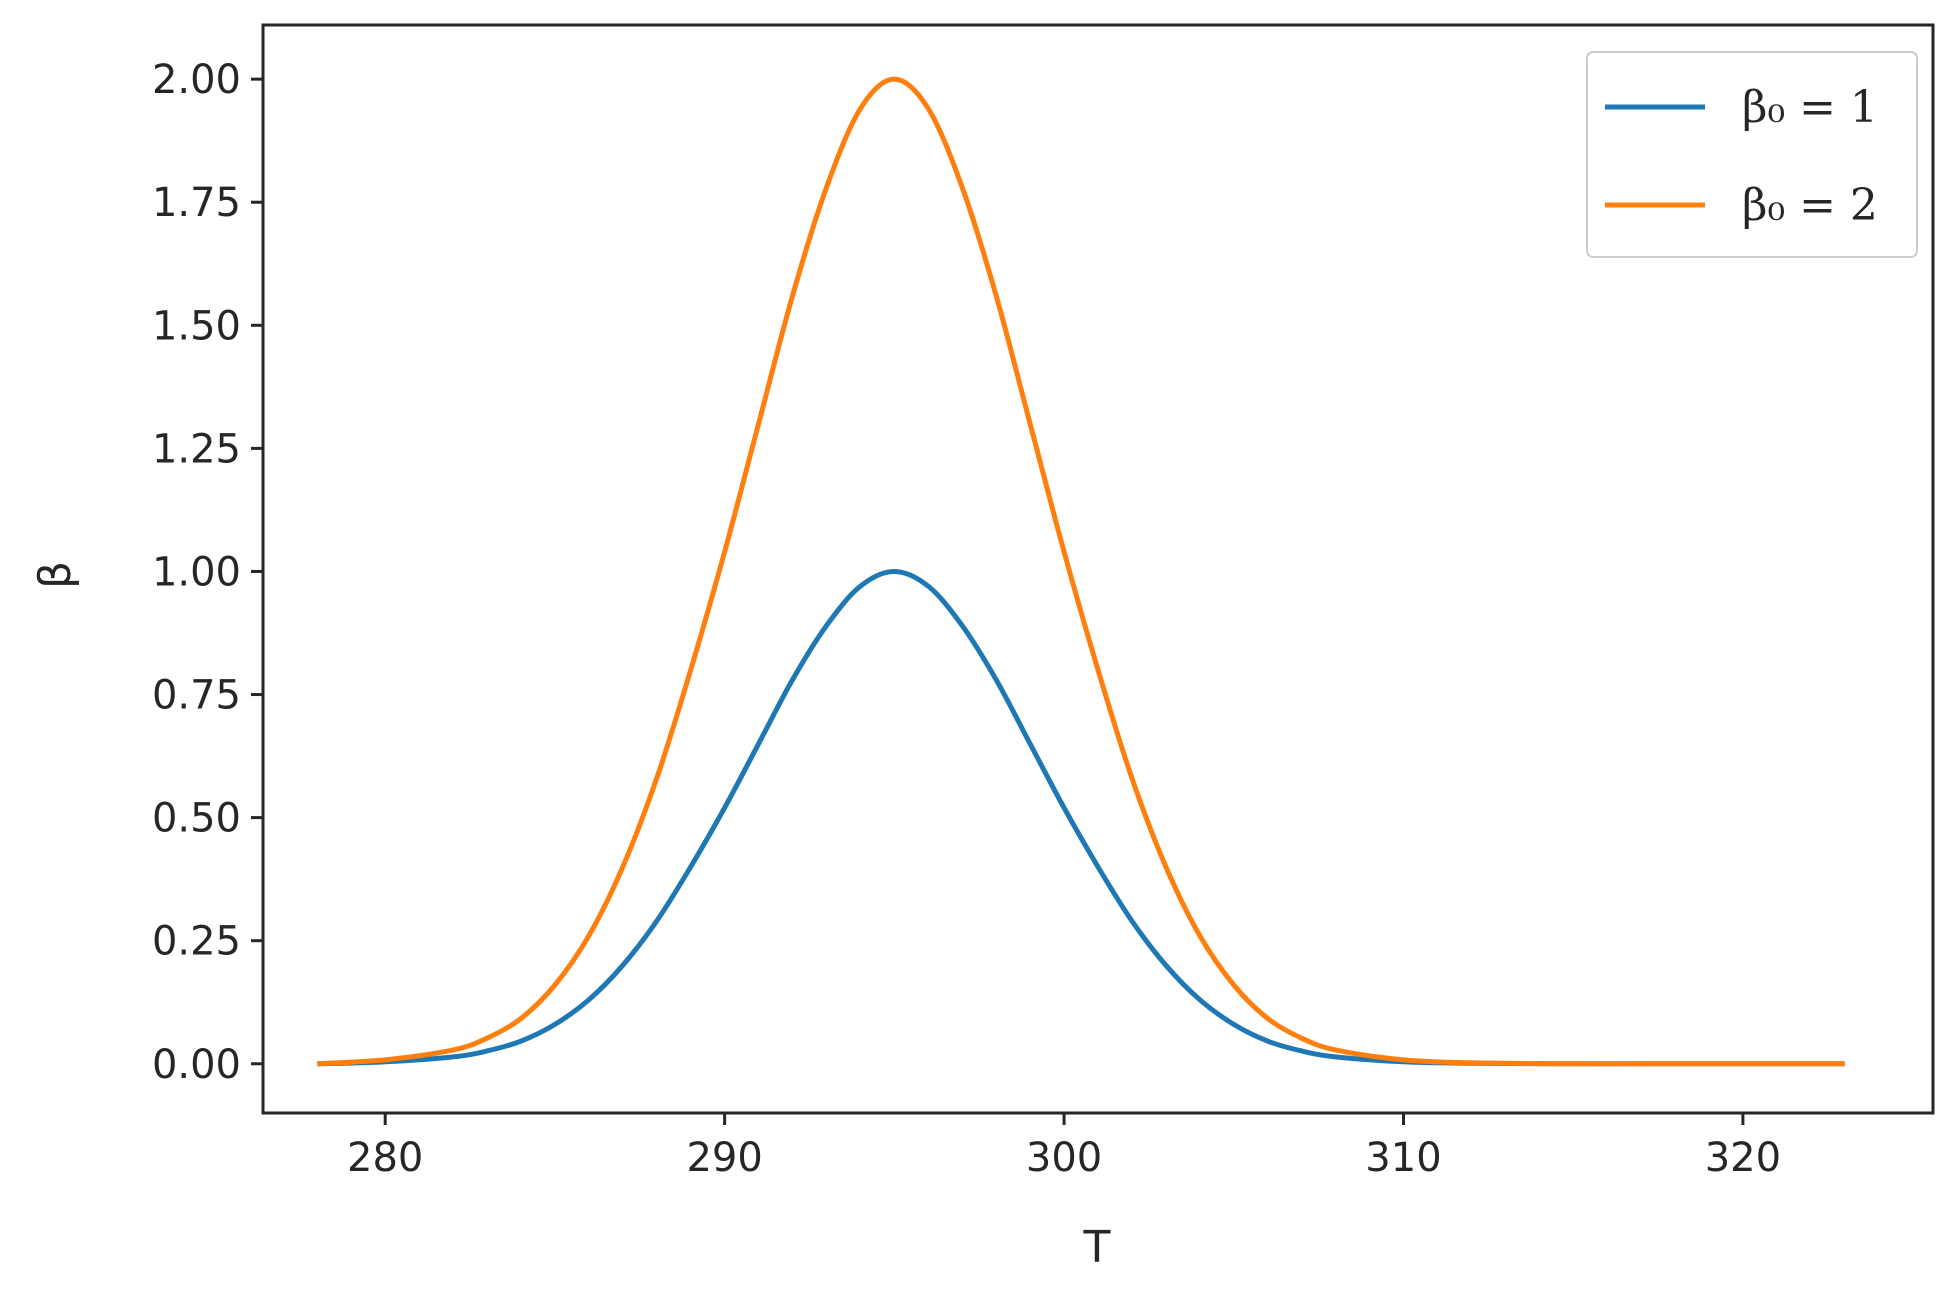 This screenshot has height=1291, width=1949. What do you see at coordinates (196, 1065) in the screenshot?
I see `y-tick-label: 0.00` at bounding box center [196, 1065].